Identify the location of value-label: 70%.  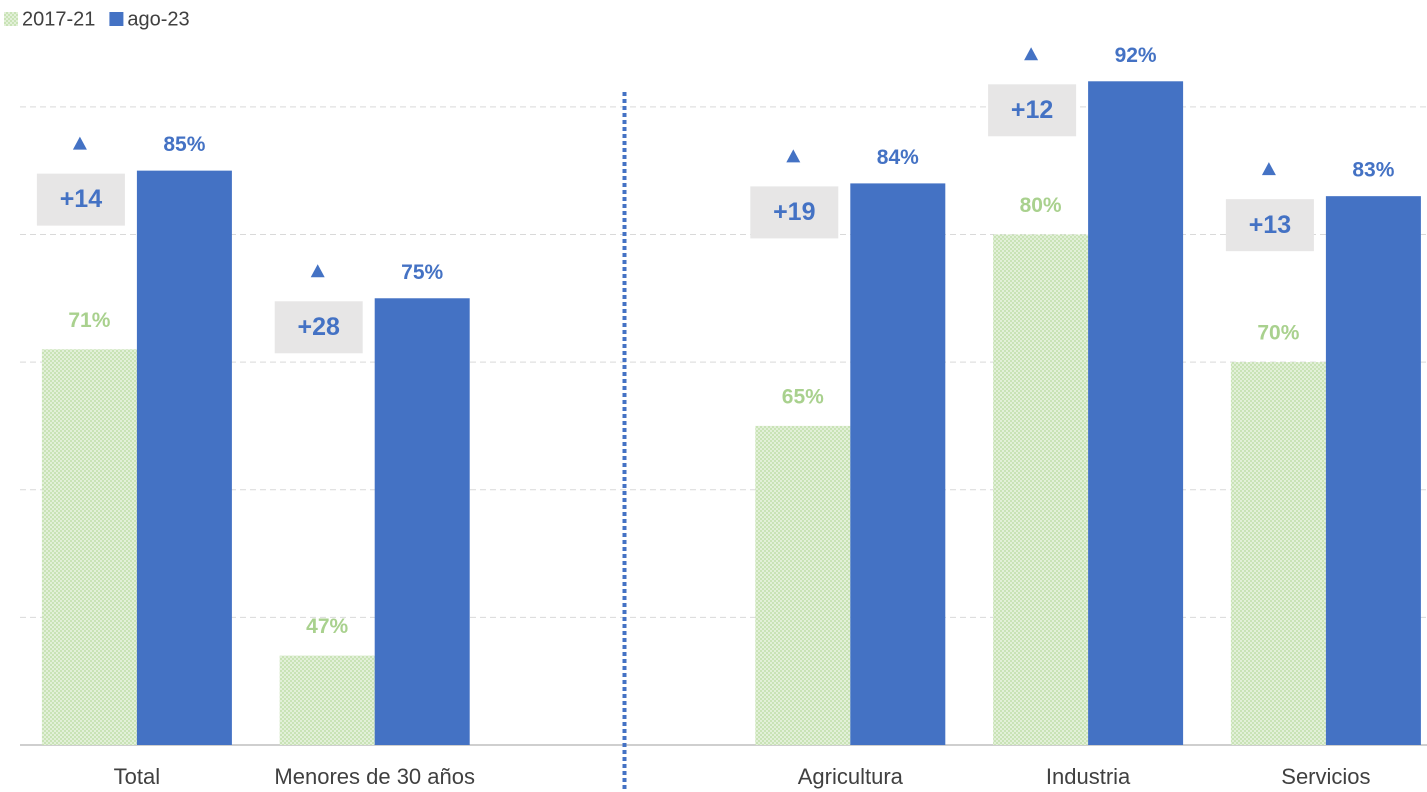
(1278, 333).